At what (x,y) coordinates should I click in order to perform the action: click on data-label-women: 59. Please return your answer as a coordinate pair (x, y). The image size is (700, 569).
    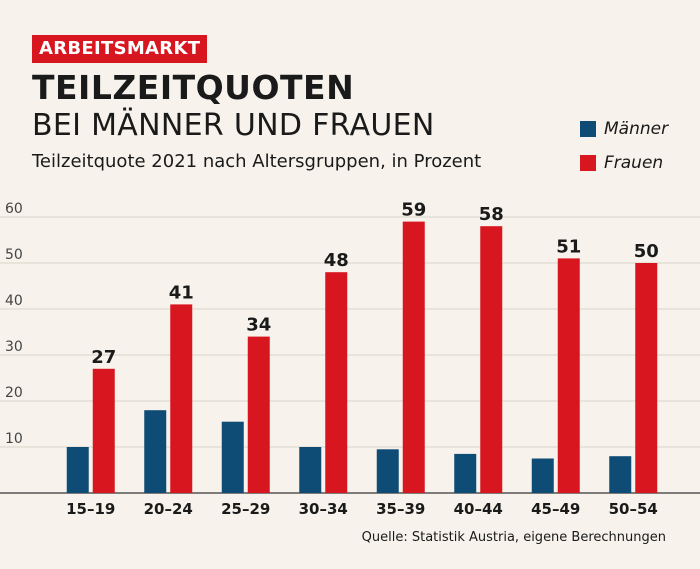
    Looking at the image, I should click on (413, 210).